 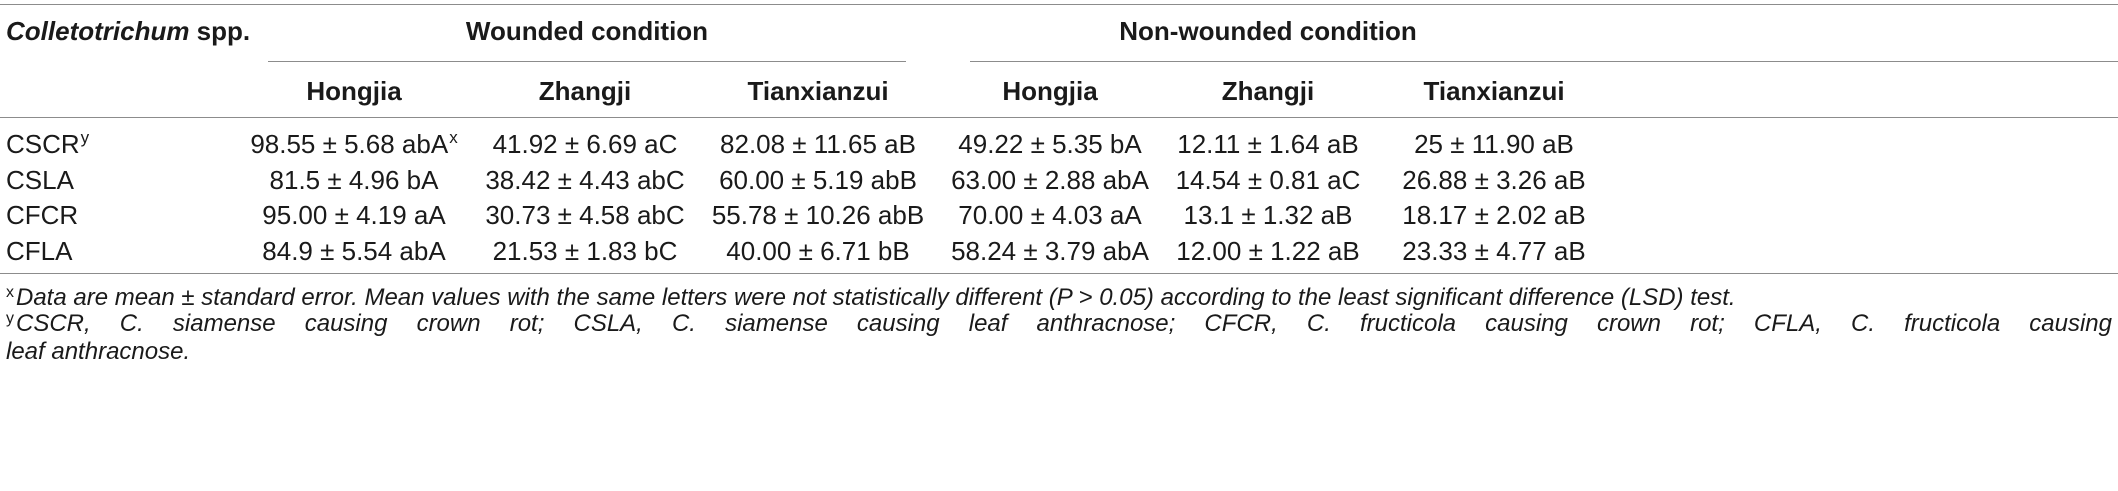 What do you see at coordinates (818, 251) in the screenshot?
I see `table-cell: 40.00 ± 6.71 bB` at bounding box center [818, 251].